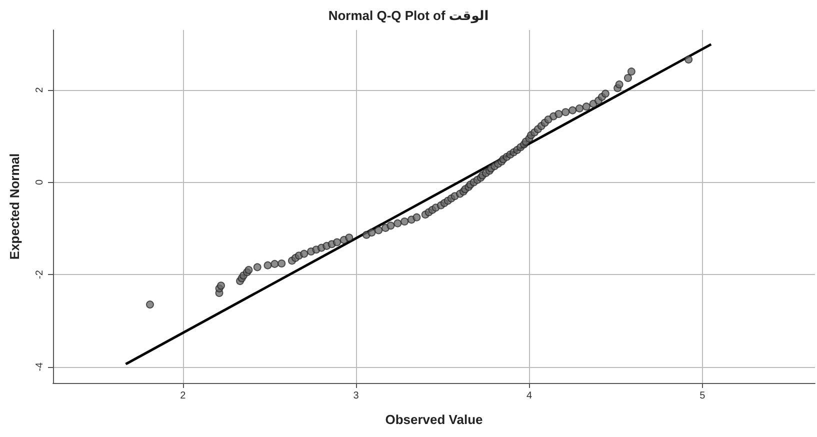  Describe the element at coordinates (40, 89) in the screenshot. I see `y-tick-label: 2` at that location.